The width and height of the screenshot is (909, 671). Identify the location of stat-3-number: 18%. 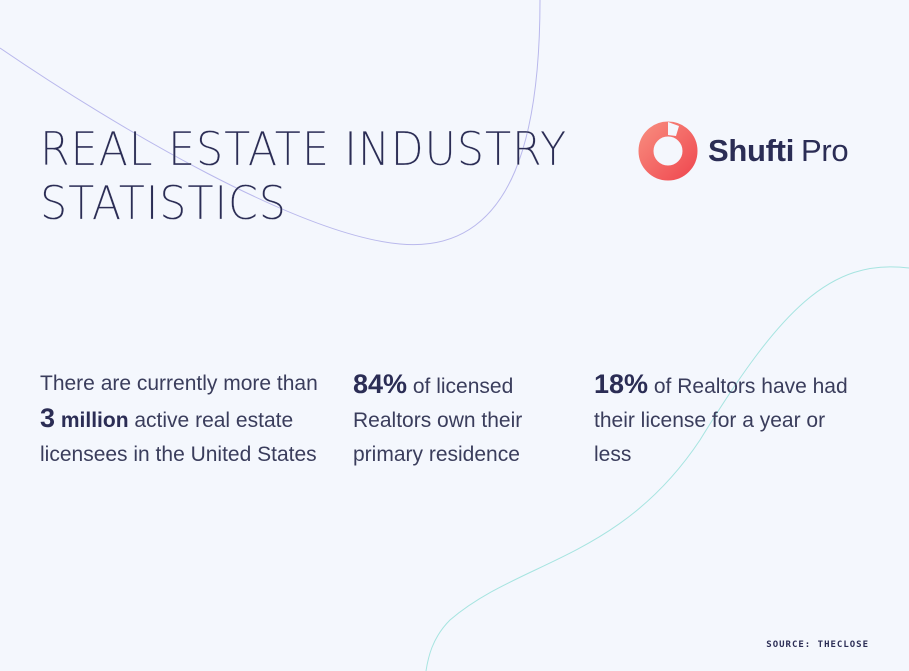
(621, 384).